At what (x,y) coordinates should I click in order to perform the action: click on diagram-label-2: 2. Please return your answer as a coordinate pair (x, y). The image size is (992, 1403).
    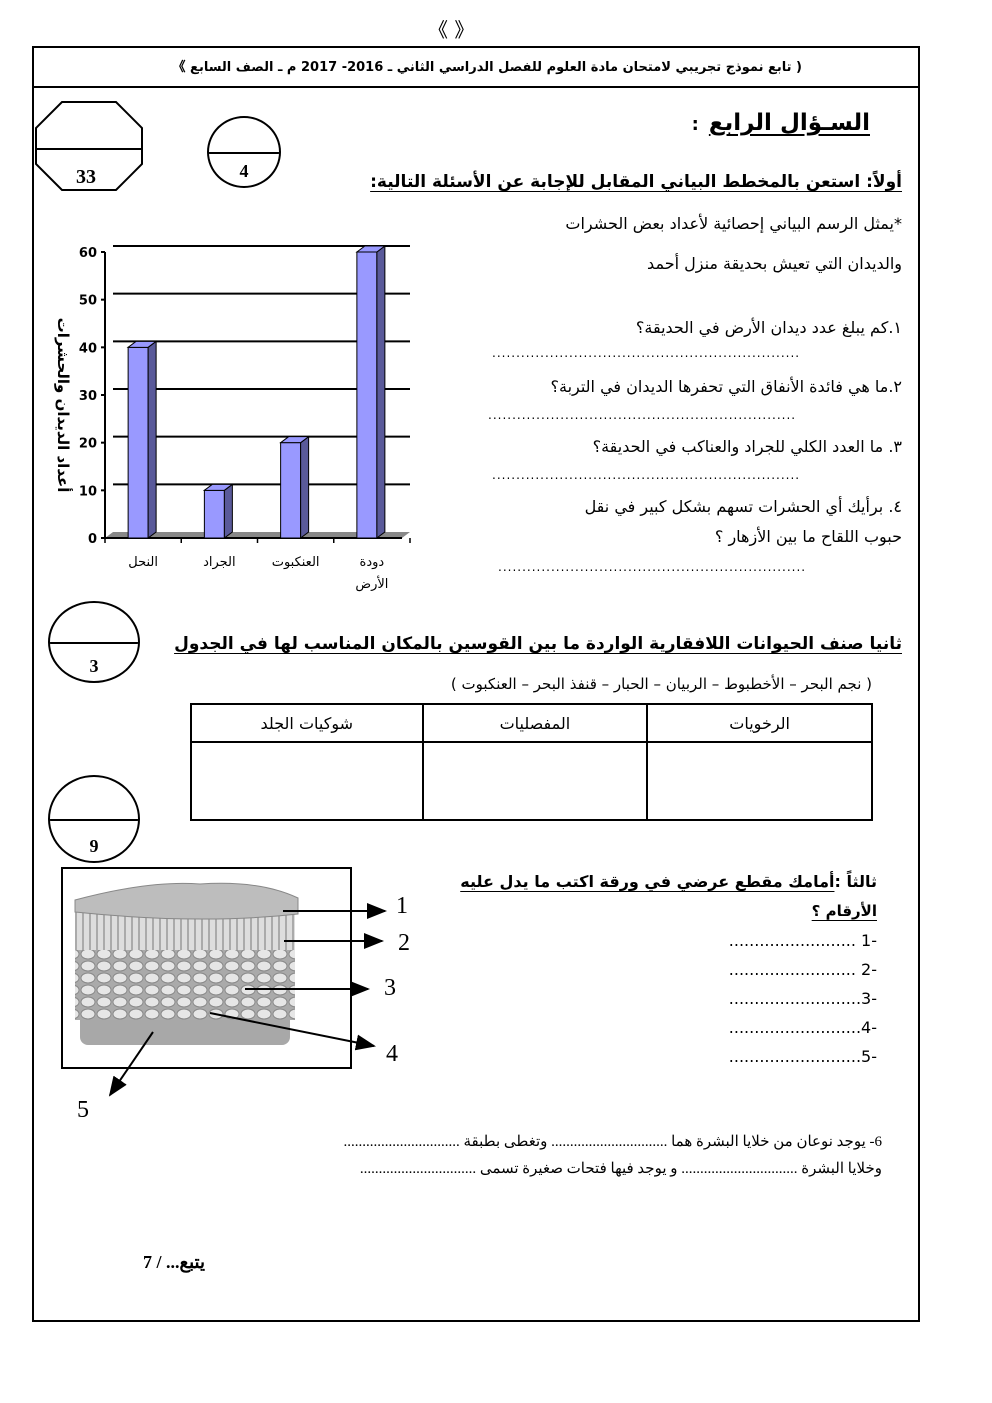
    Looking at the image, I should click on (404, 943).